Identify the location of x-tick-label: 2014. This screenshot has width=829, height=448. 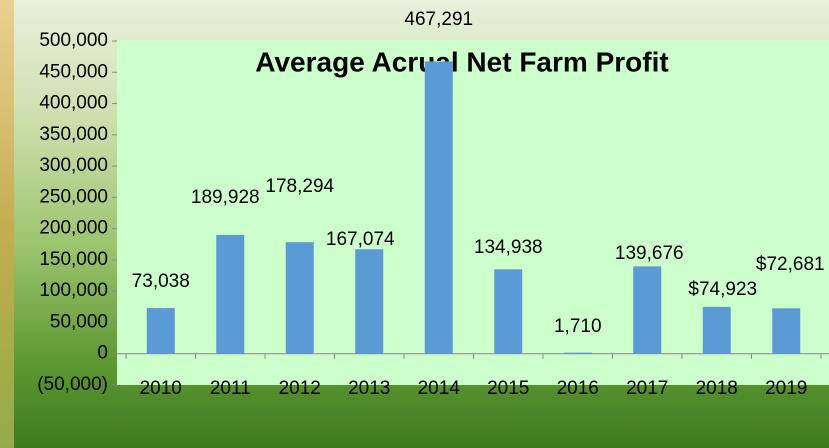
(439, 388).